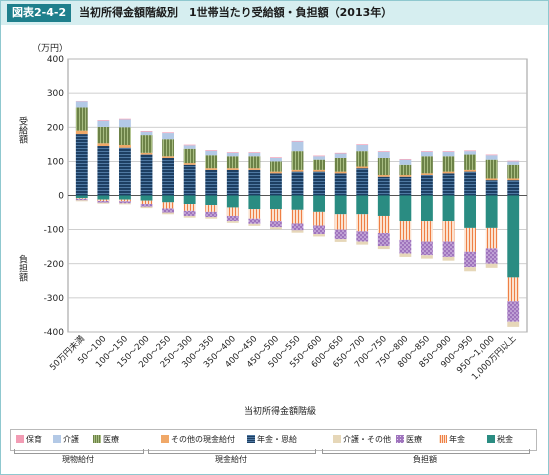 The height and width of the screenshot is (475, 549). What do you see at coordinates (54, 231) in the screenshot?
I see `y-tick-label: -100` at bounding box center [54, 231].